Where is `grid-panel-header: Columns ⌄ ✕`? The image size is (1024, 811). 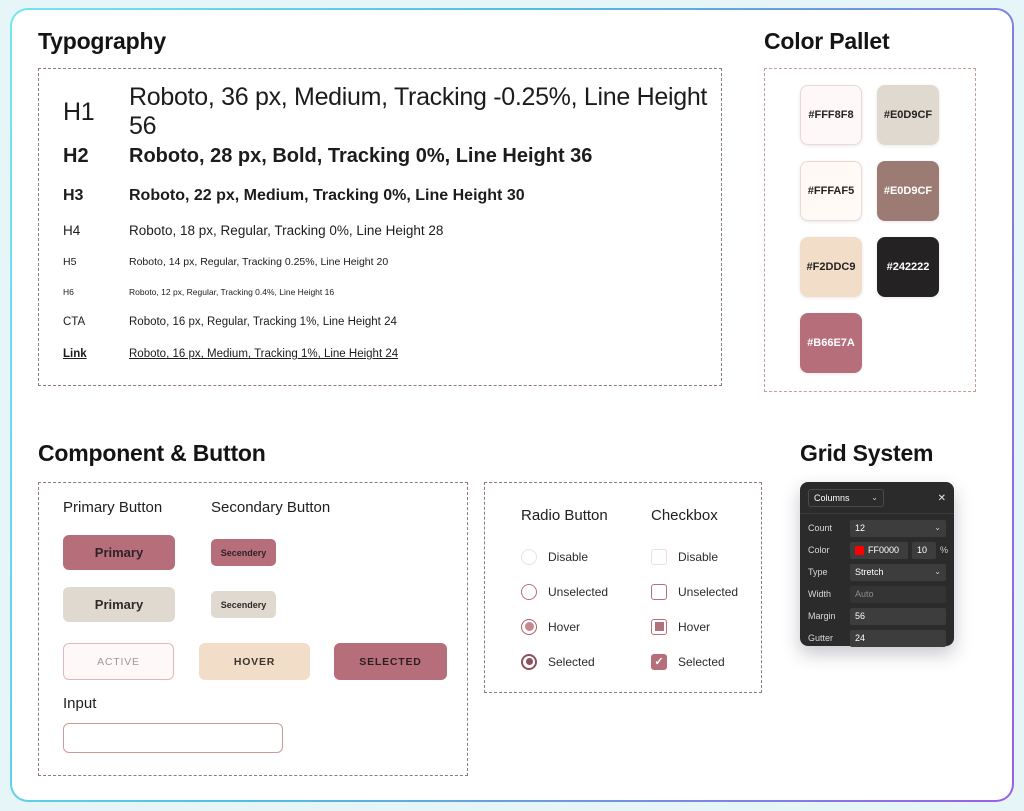
grid-panel-header: Columns ⌄ ✕ is located at coordinates (877, 501).